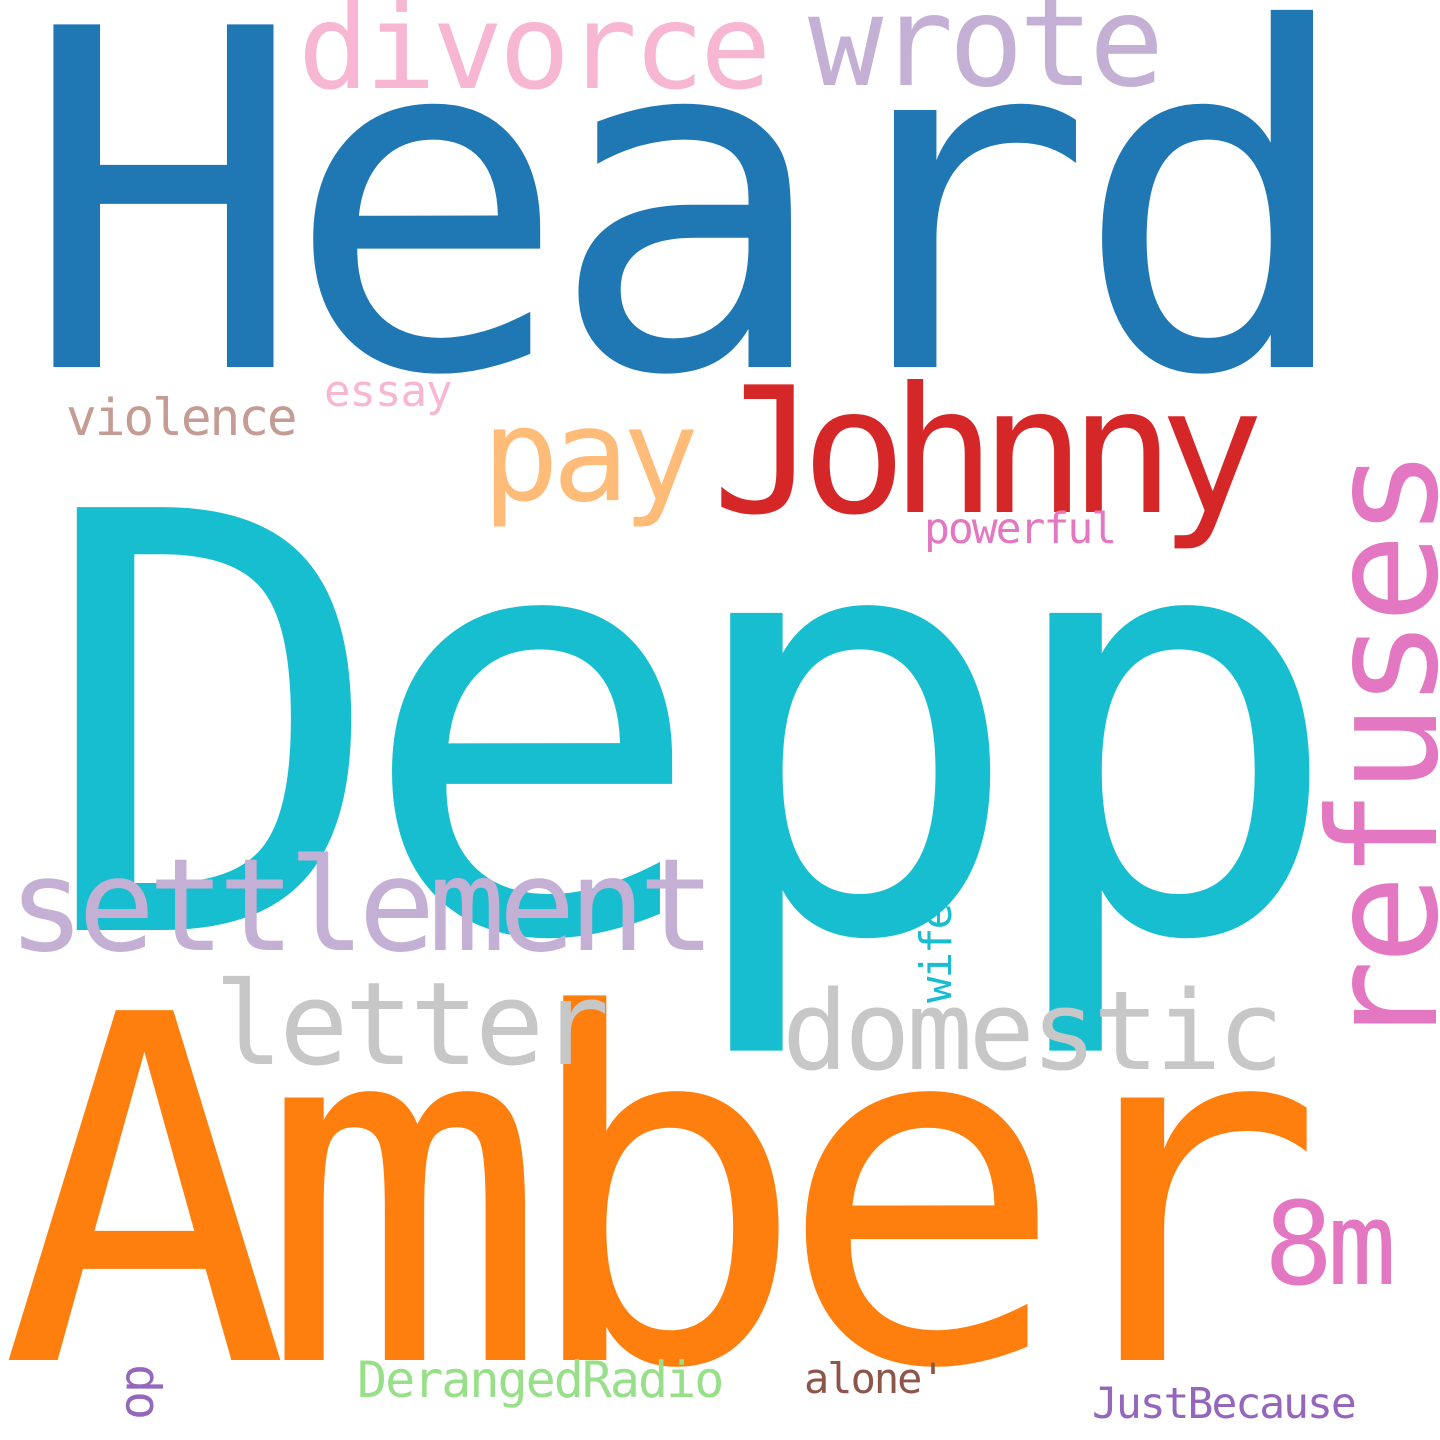 This screenshot has height=1440, width=1440. Describe the element at coordinates (1033, 1031) in the screenshot. I see `word-domestic: domestic` at that location.